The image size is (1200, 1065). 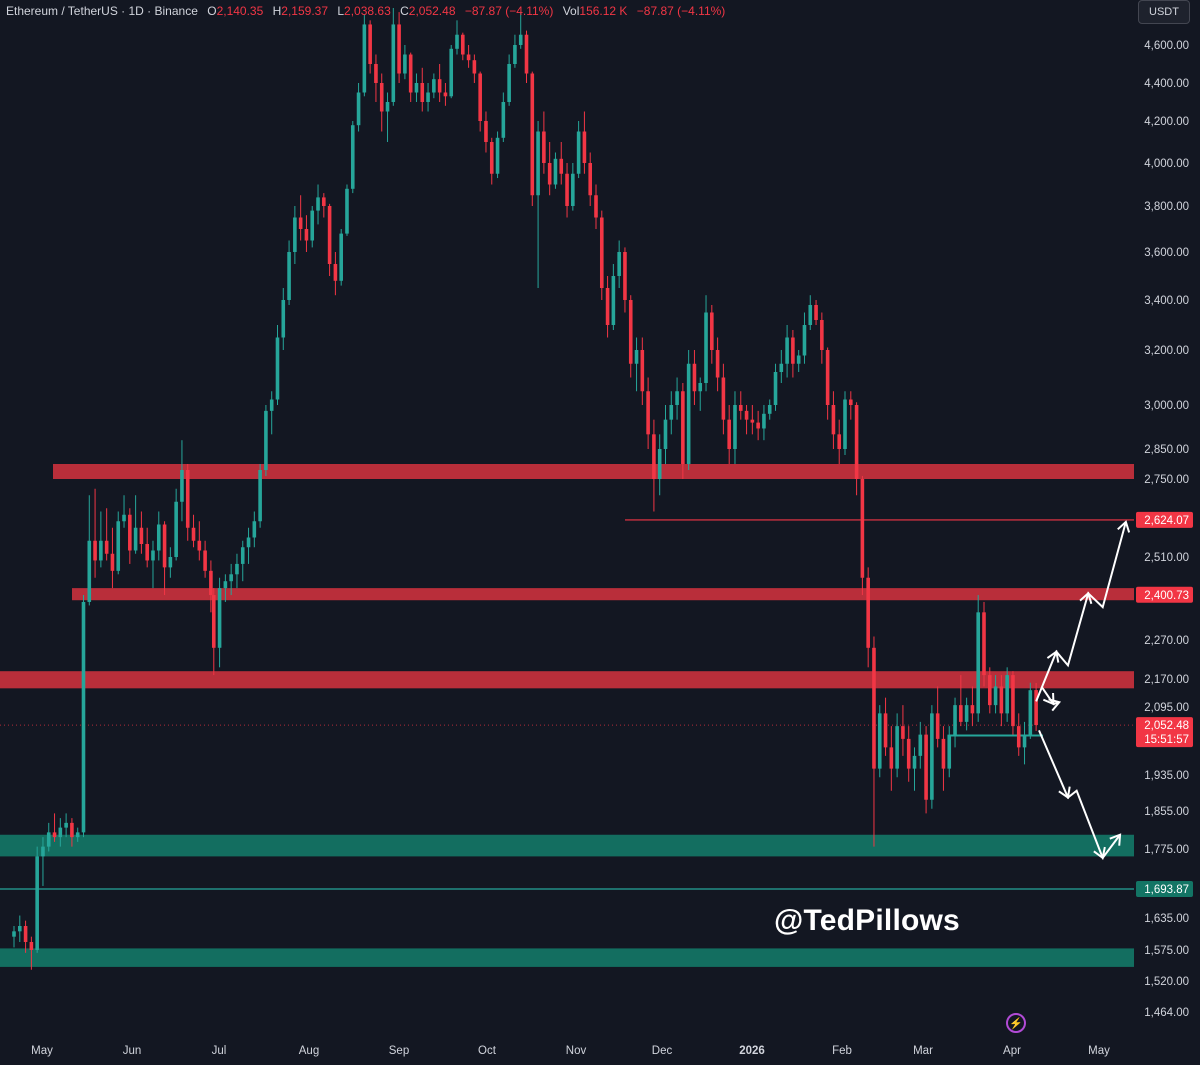 What do you see at coordinates (1166, 680) in the screenshot?
I see `y-tick-label: 2,170.00` at bounding box center [1166, 680].